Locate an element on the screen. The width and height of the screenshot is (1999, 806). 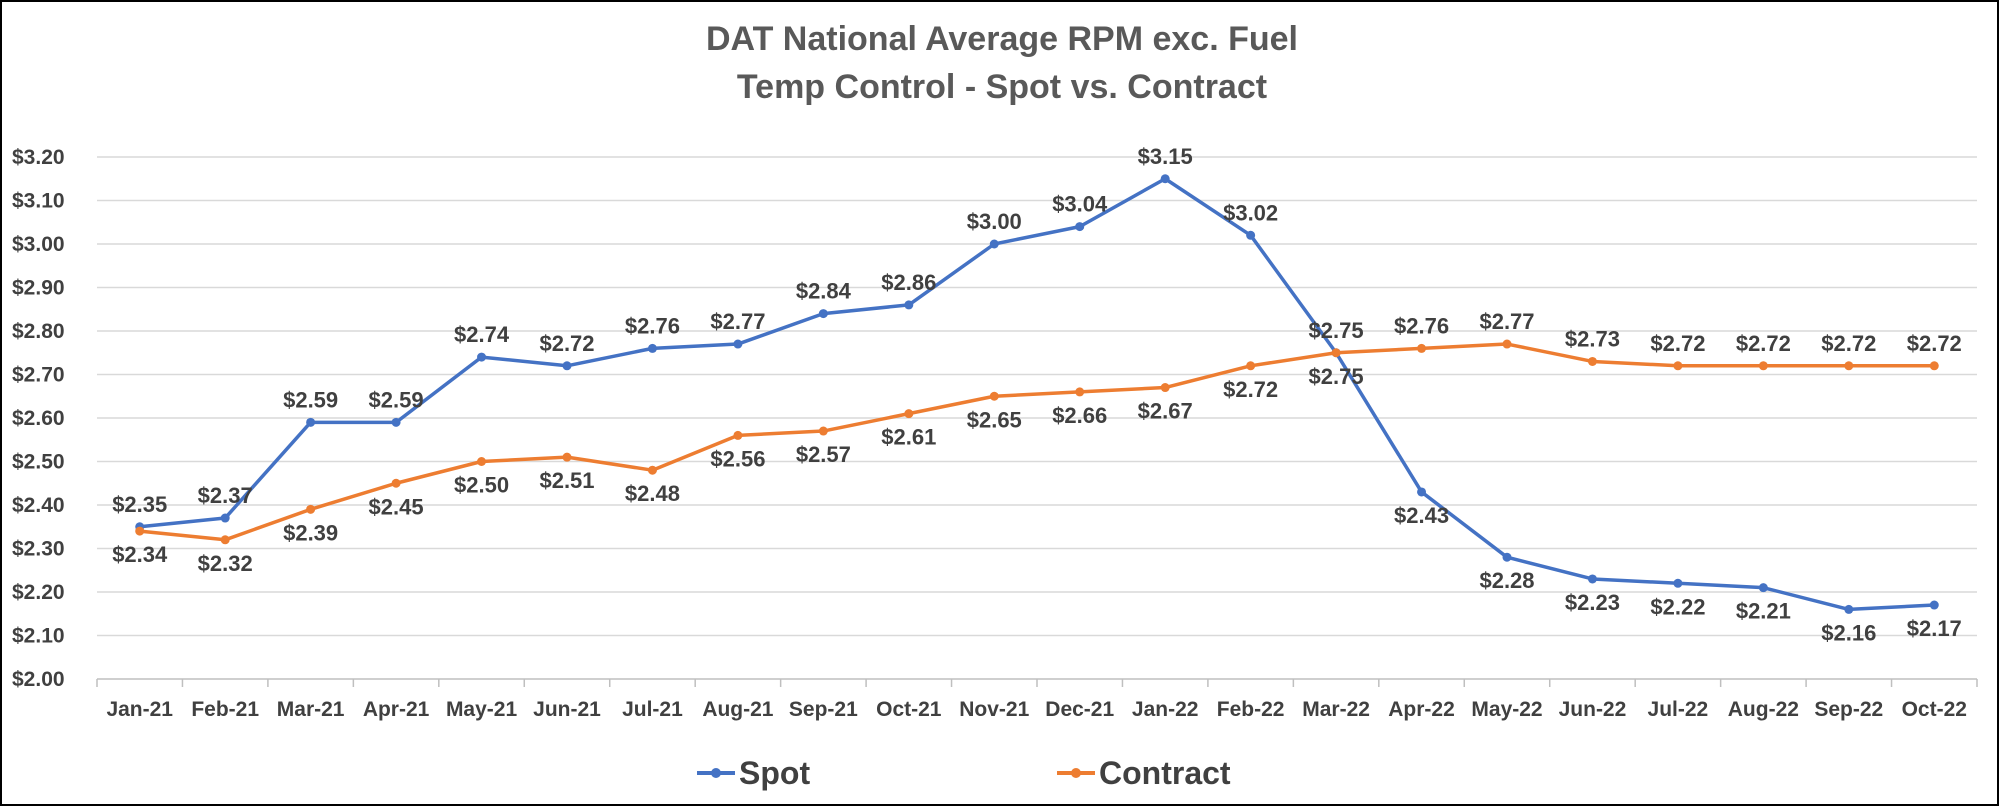
data-label-spot: $2.21 is located at coordinates (1763, 611).